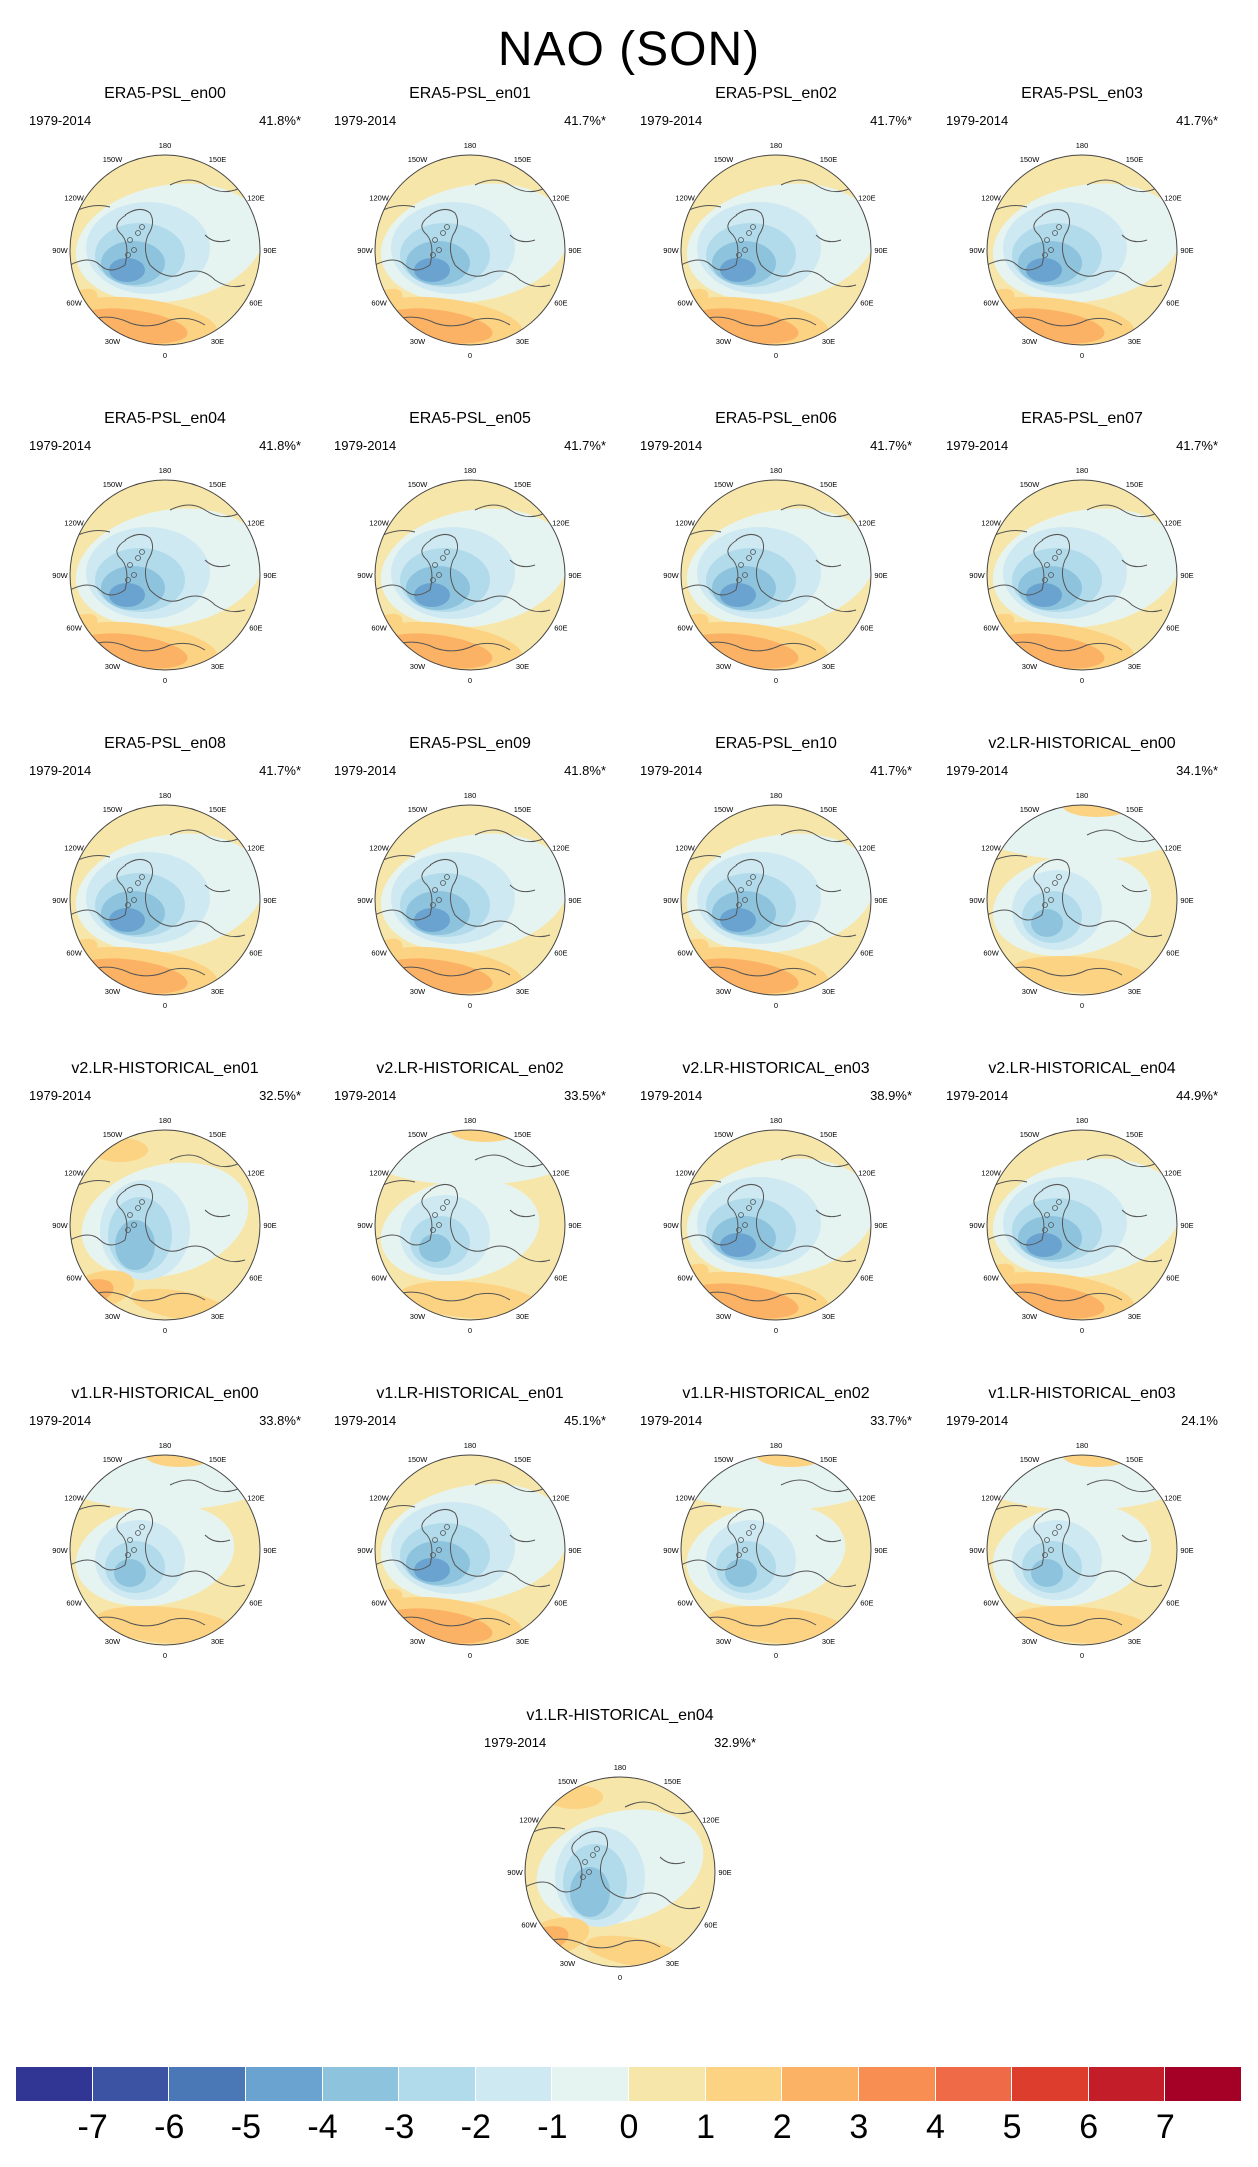  What do you see at coordinates (1082, 1068) in the screenshot?
I see `panel-title: v2.LR-HISTORICAL_en04` at bounding box center [1082, 1068].